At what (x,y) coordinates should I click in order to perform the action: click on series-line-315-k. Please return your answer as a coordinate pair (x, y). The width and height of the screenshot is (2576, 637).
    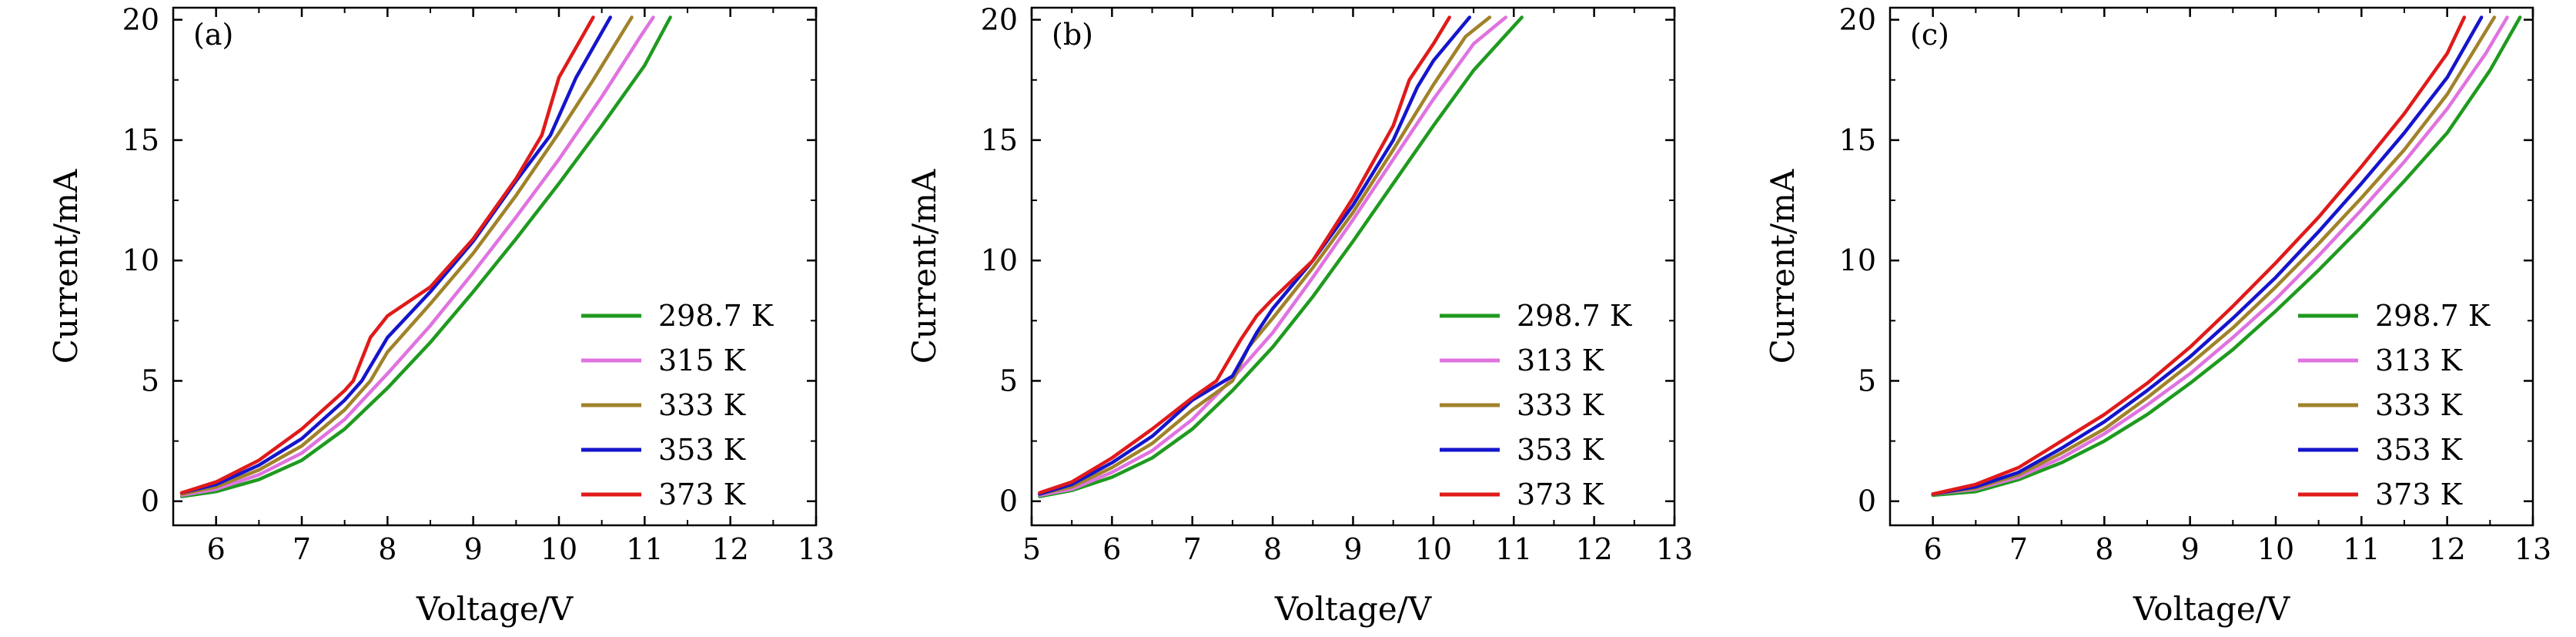
    Looking at the image, I should click on (417, 256).